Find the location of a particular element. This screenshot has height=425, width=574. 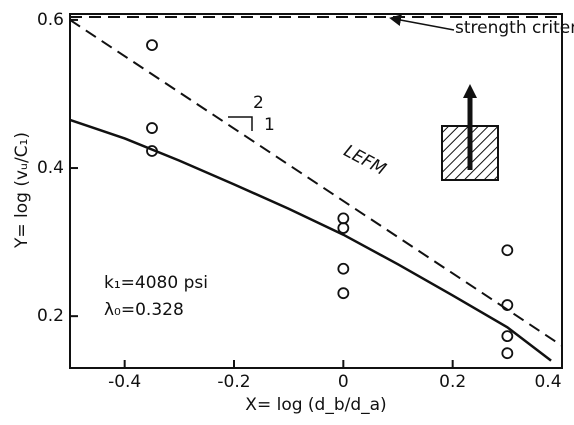

annotation: k₁=4080 psi is located at coordinates (156, 283).